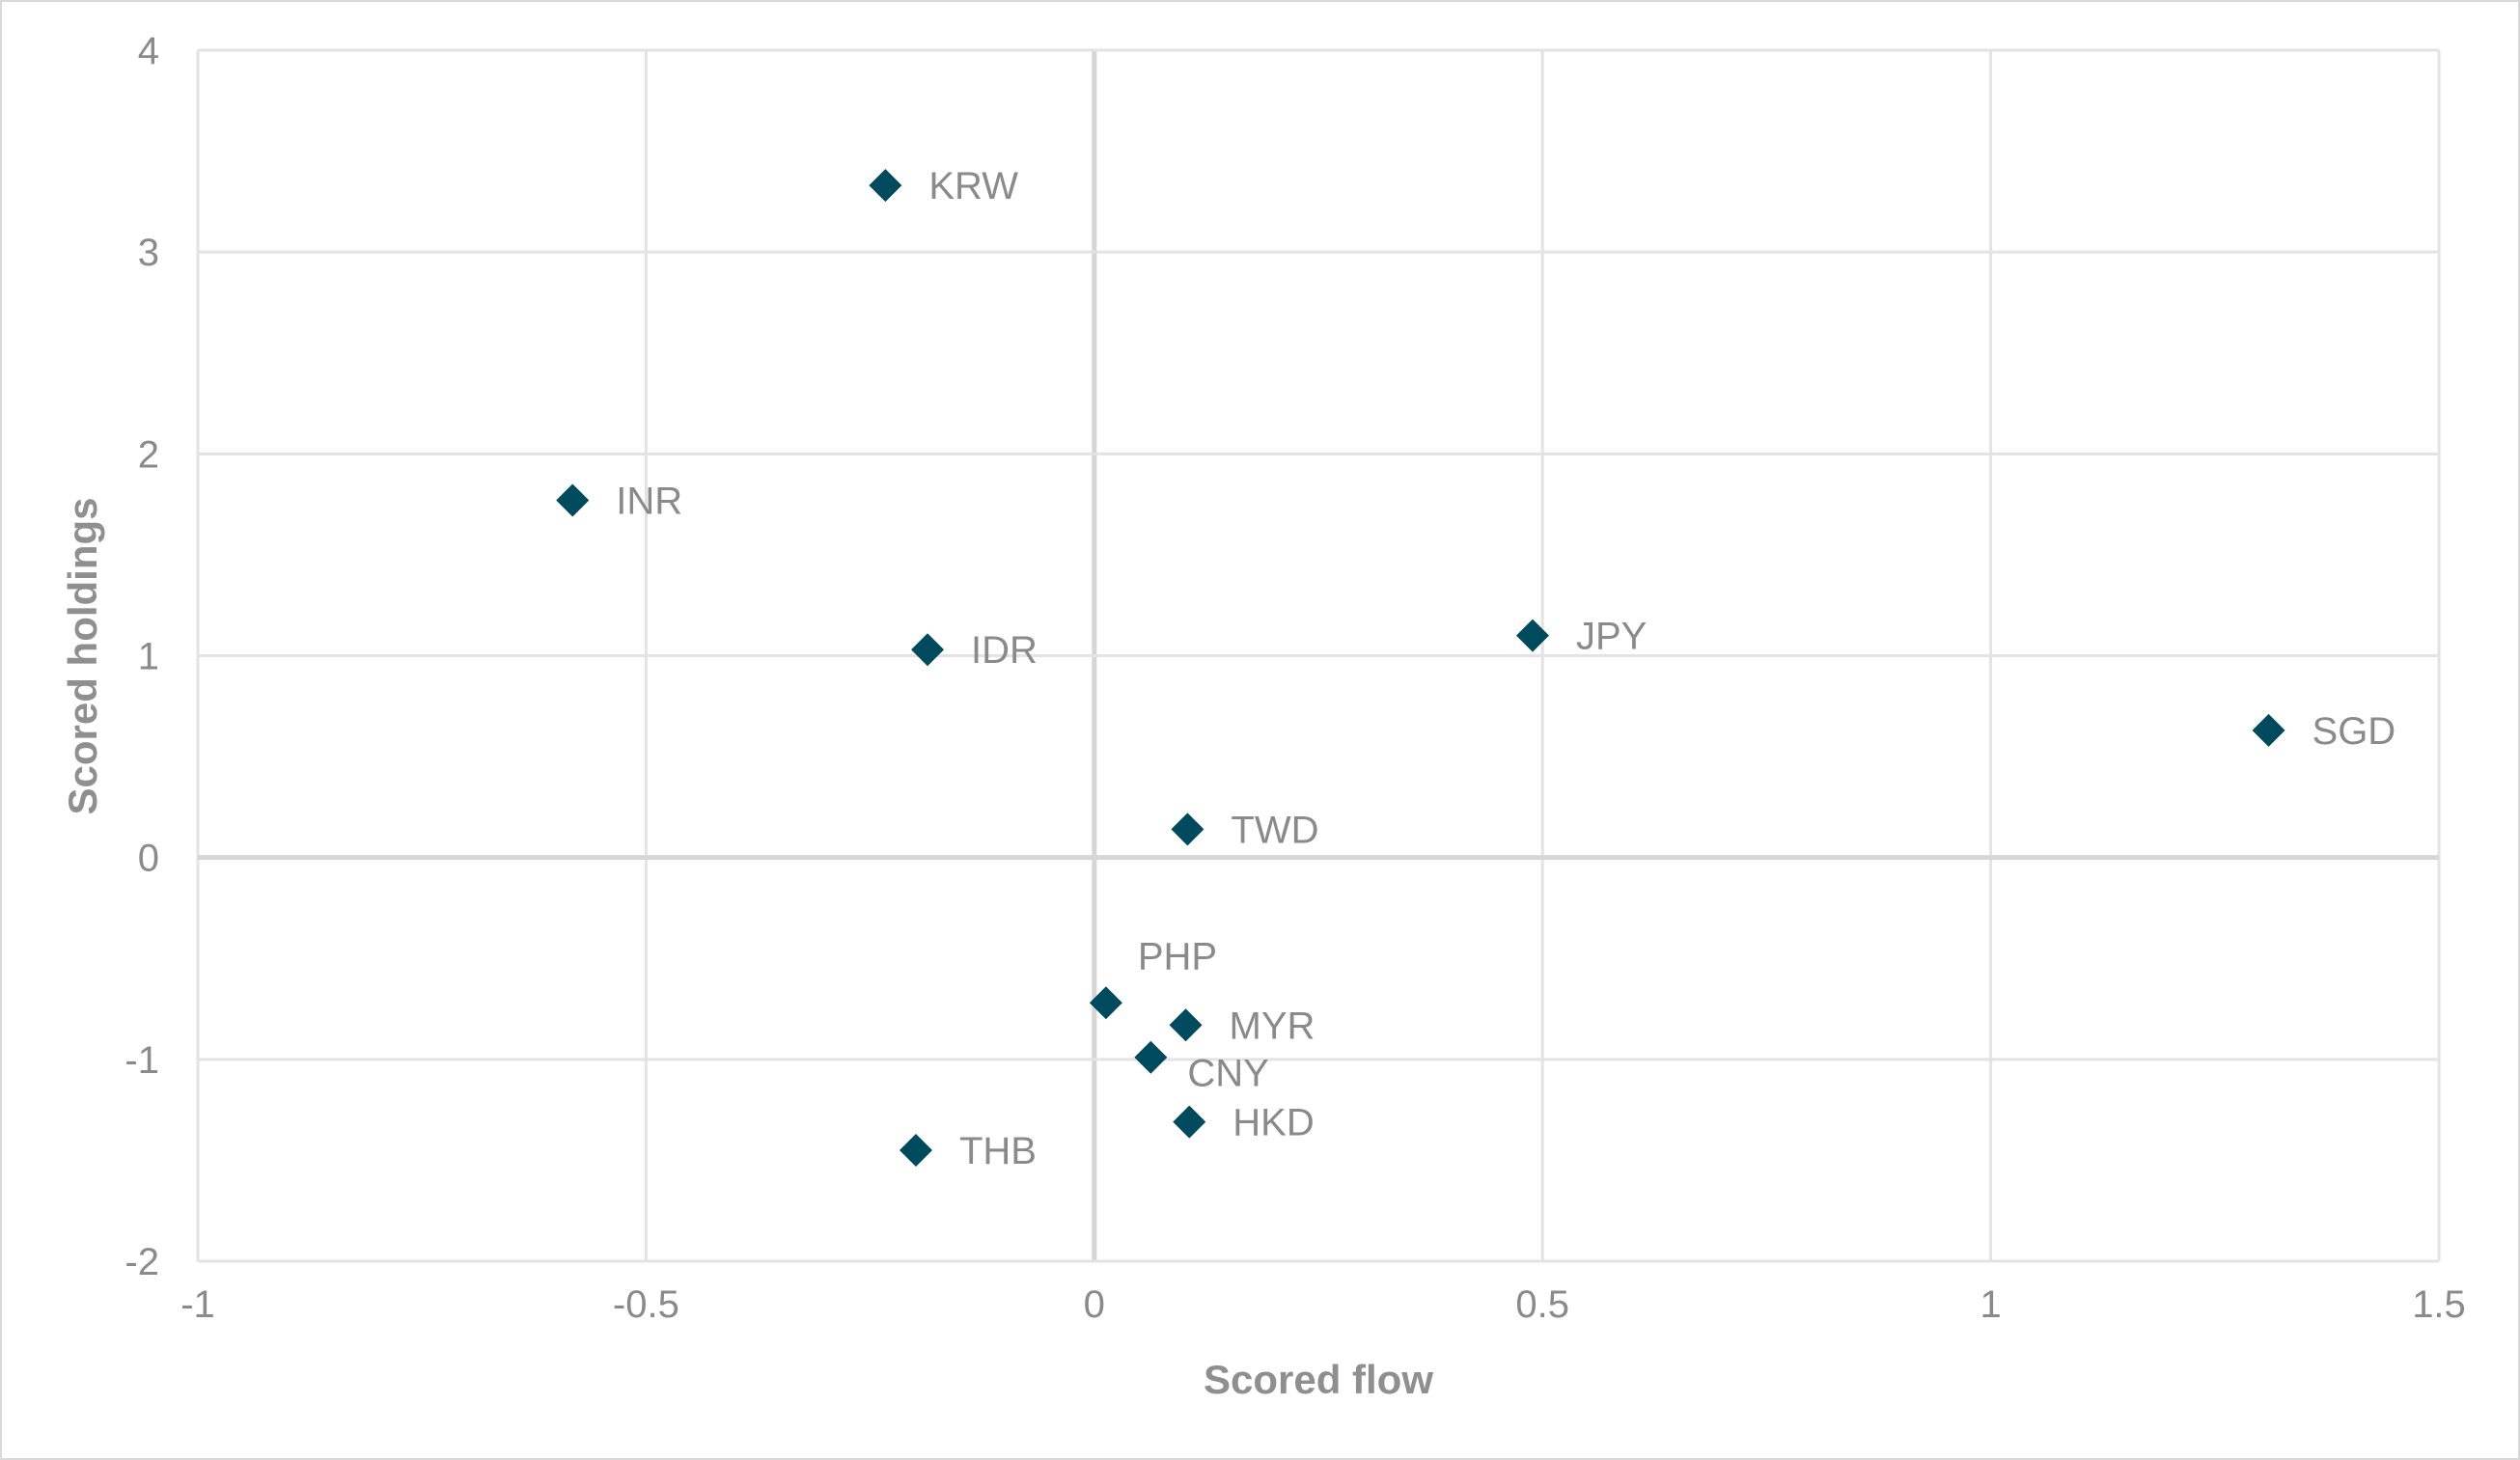  I want to click on y-tick-label: 0, so click(148, 859).